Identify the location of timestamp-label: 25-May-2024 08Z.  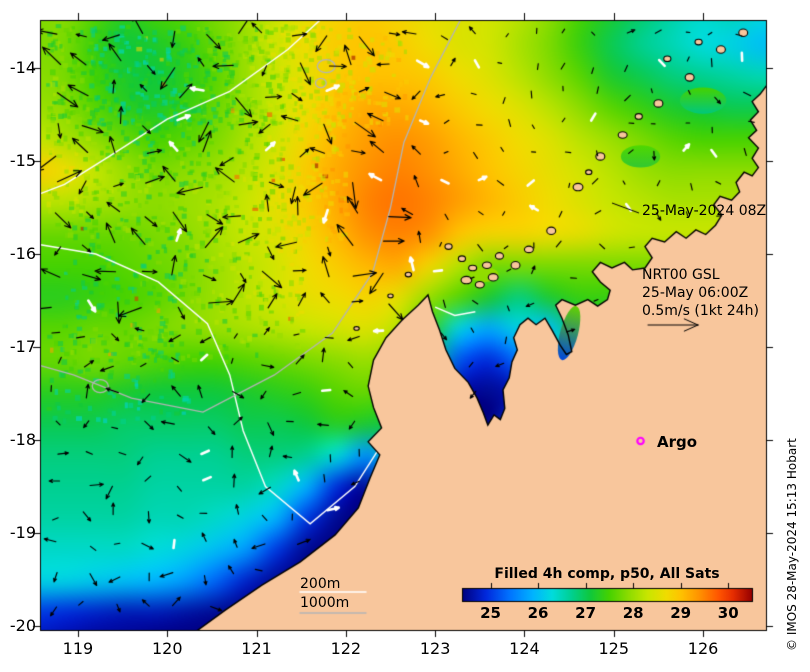
(704, 211).